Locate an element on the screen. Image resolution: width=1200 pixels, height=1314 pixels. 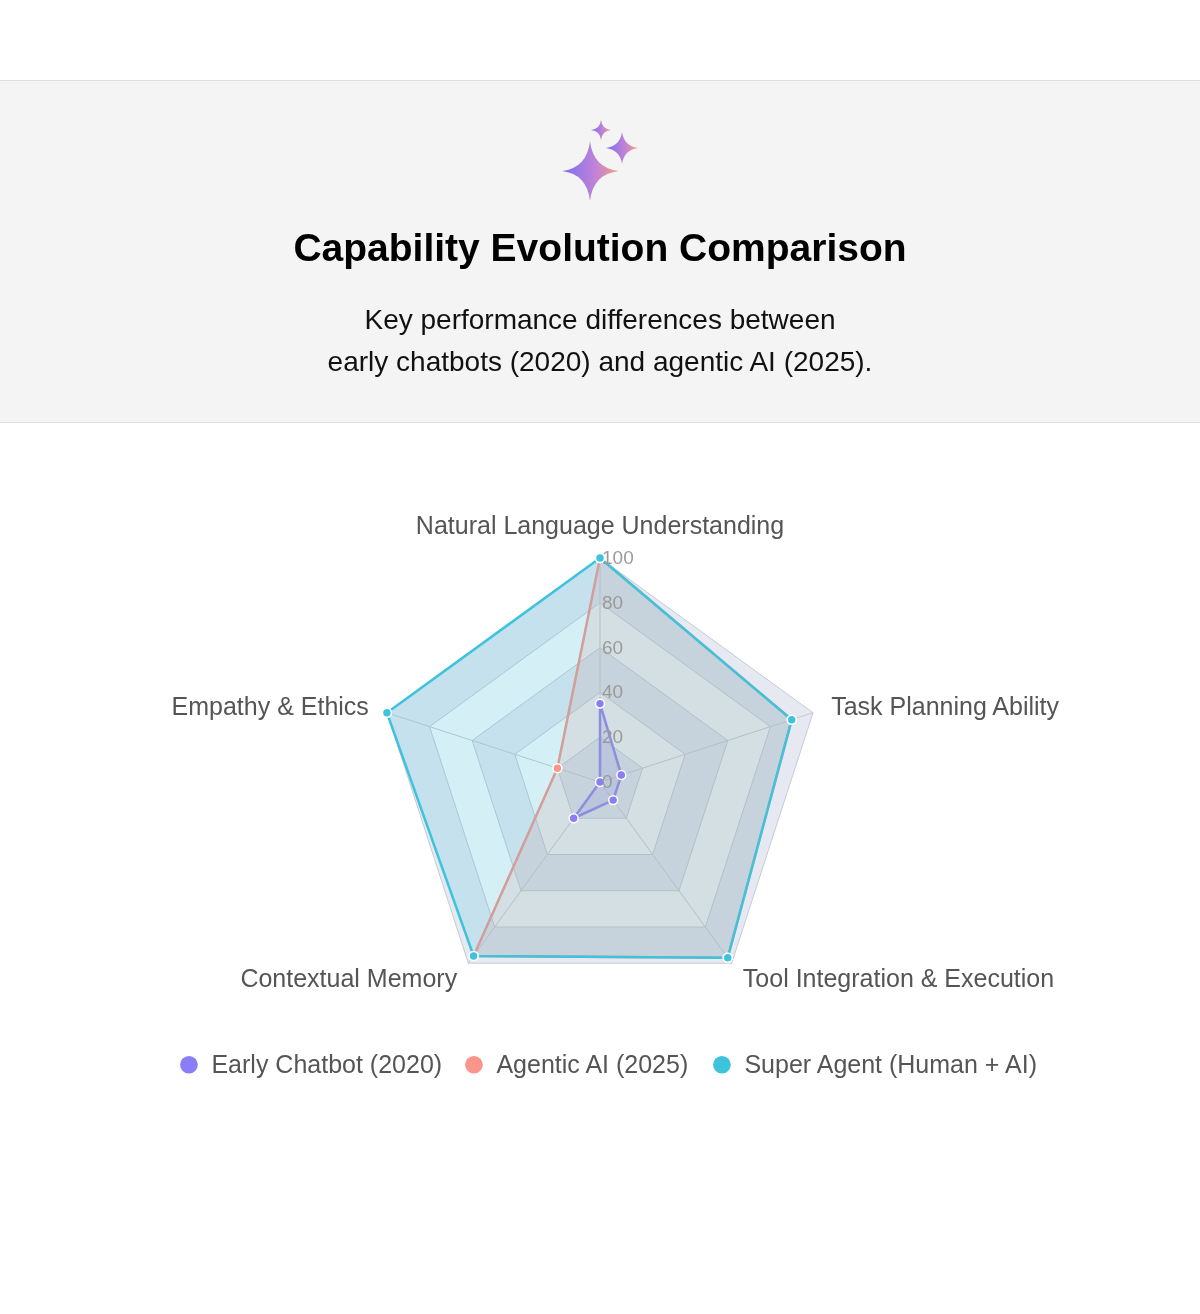
legend-label: Agentic AI (2025) is located at coordinates (592, 1063).